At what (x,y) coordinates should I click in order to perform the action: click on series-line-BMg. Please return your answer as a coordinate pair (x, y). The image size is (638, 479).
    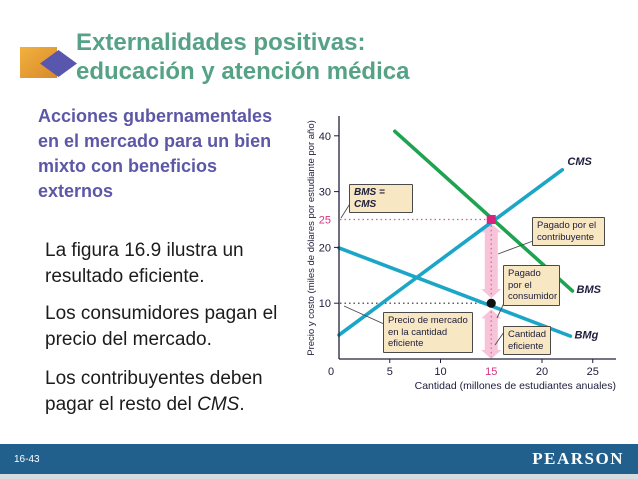
    Looking at the image, I should click on (455, 292).